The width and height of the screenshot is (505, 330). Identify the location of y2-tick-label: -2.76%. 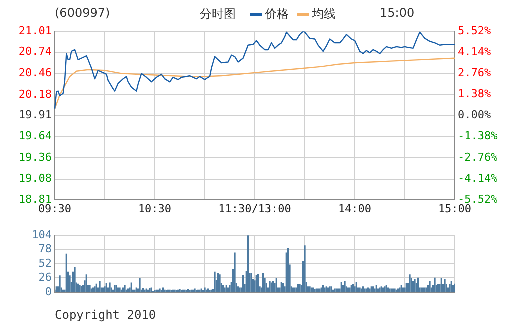
(478, 157).